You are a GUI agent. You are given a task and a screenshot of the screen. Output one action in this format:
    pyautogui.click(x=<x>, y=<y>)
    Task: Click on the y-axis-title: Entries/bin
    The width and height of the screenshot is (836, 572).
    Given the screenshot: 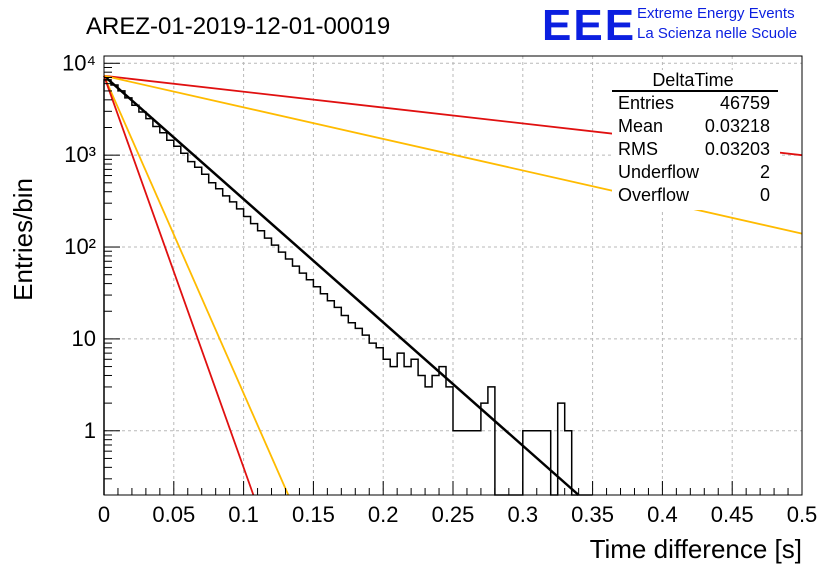 What is the action you would take?
    pyautogui.click(x=23, y=239)
    